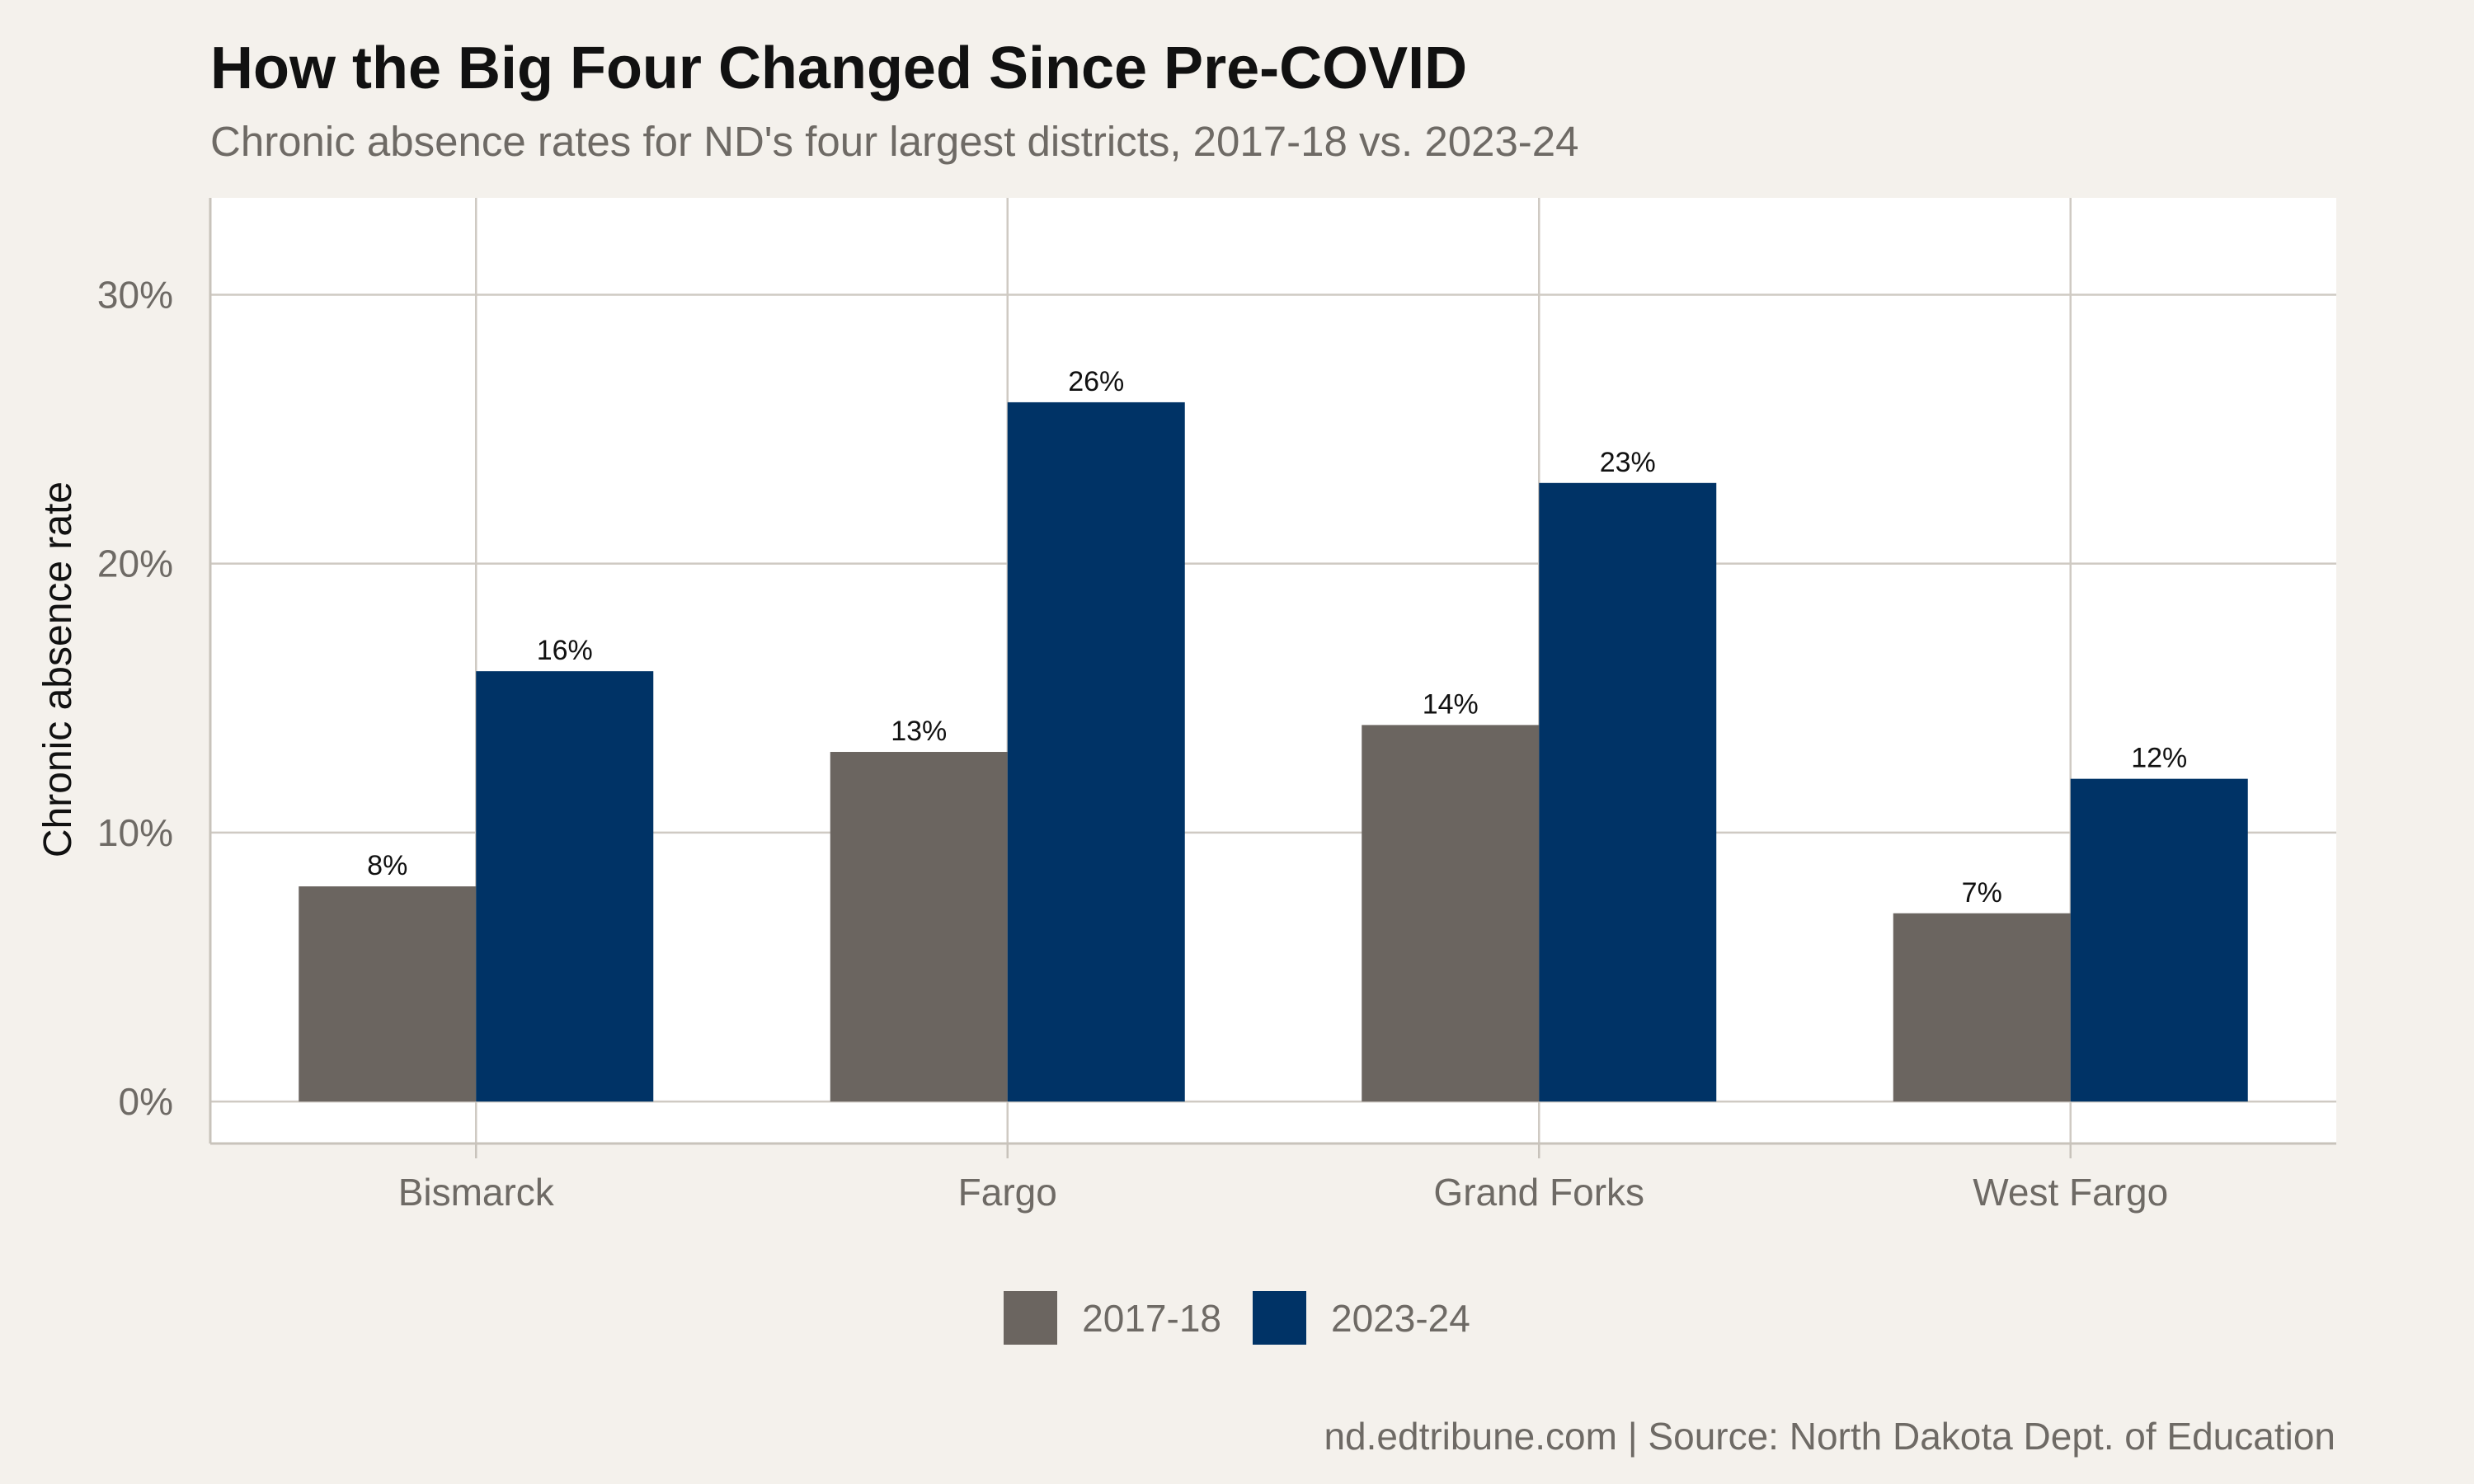 This screenshot has width=2474, height=1484. I want to click on x-tick-label: Fargo, so click(1007, 1192).